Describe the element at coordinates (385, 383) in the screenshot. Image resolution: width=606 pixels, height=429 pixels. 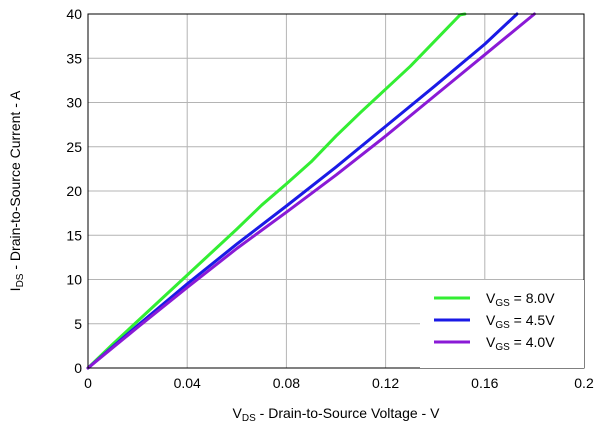
I see `x-tick-label: 0.12` at that location.